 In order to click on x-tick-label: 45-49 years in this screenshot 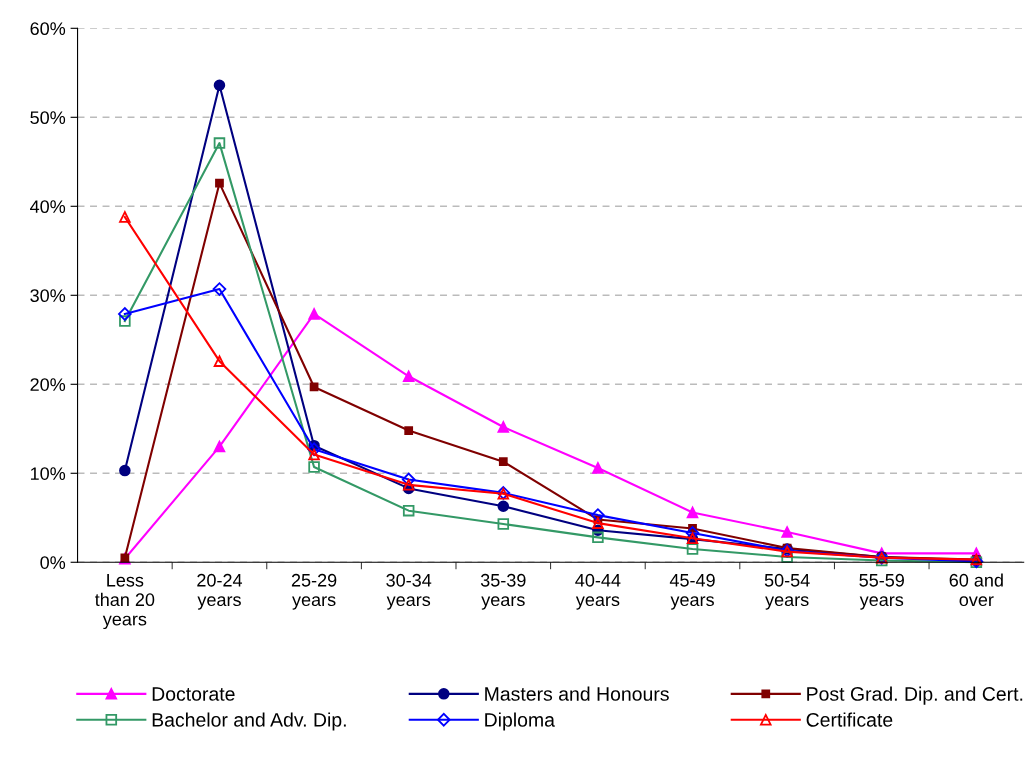, I will do `click(692, 591)`.